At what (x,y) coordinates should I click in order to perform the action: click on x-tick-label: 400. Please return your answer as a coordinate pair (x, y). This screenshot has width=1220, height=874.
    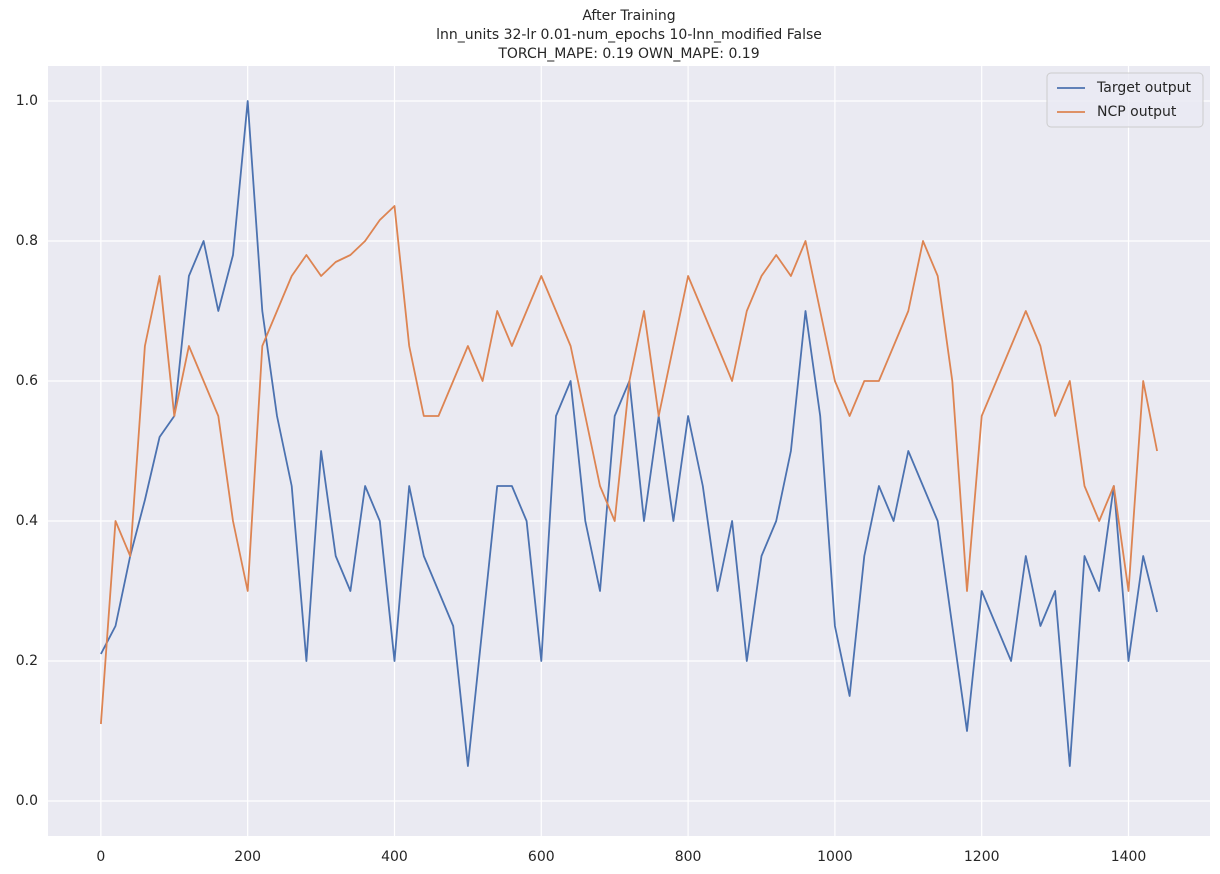
    Looking at the image, I should click on (394, 857).